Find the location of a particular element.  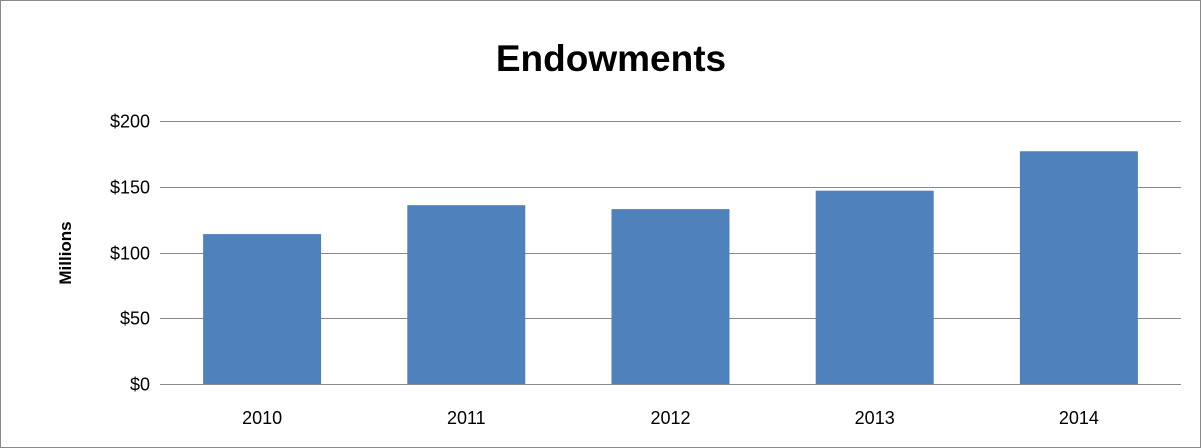

bar-2012 is located at coordinates (670, 296).